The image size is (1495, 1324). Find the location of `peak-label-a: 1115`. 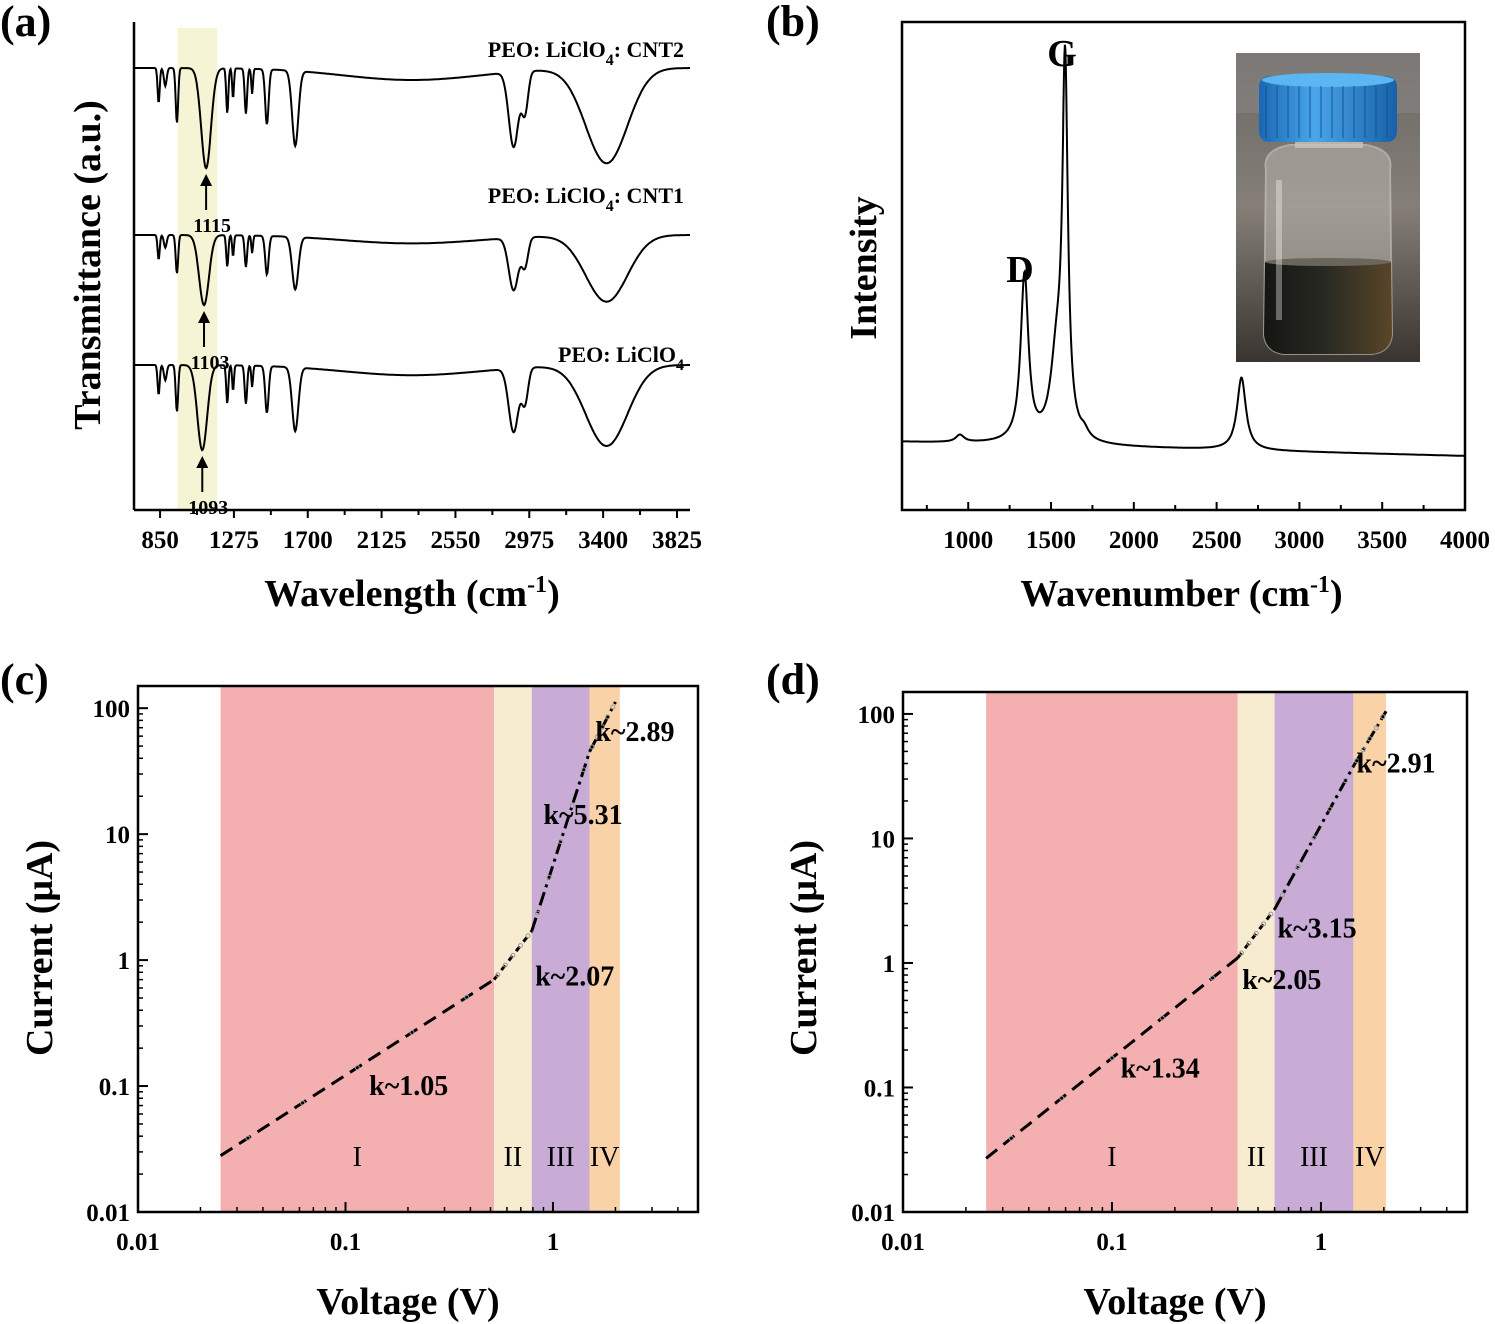

peak-label-a: 1115 is located at coordinates (212, 226).